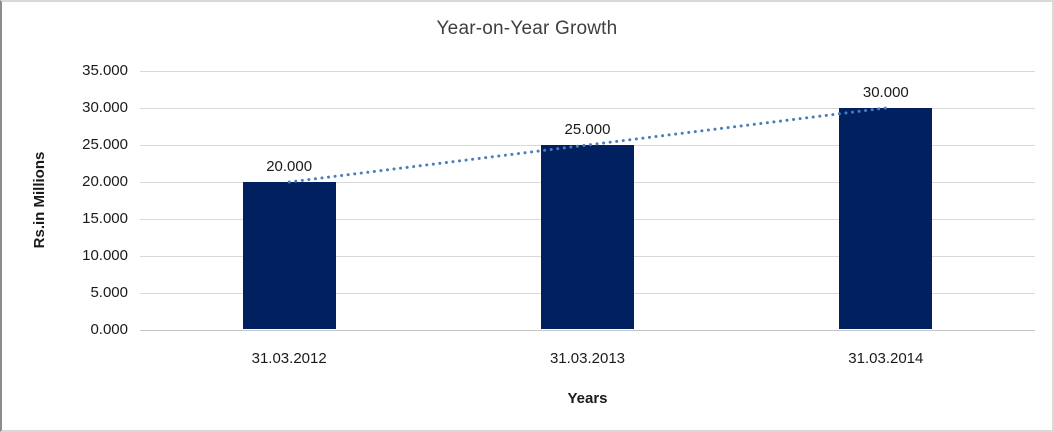  What do you see at coordinates (109, 292) in the screenshot?
I see `y-tick-label: 5.000` at bounding box center [109, 292].